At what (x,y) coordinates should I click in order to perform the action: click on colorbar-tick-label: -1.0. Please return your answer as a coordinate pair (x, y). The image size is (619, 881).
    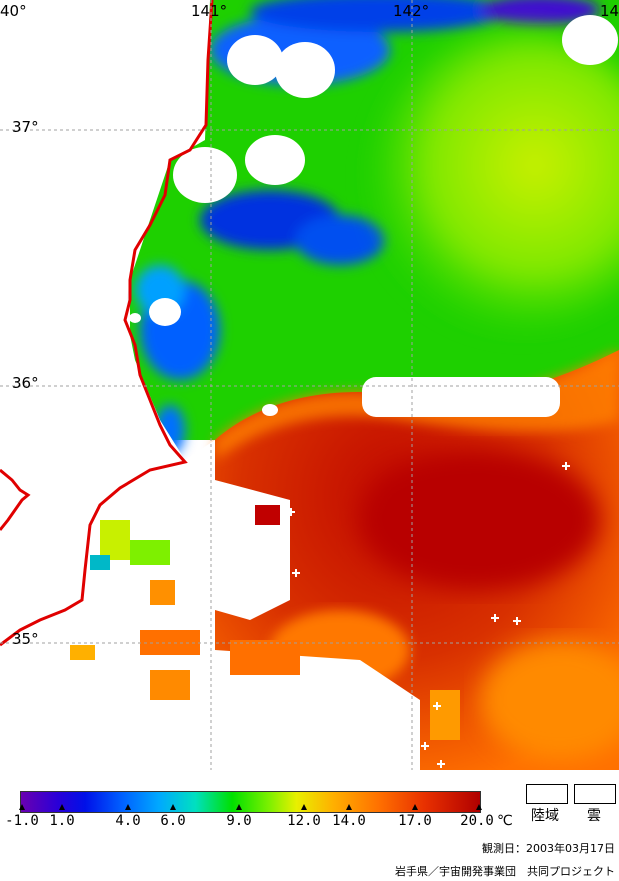
    Looking at the image, I should click on (22, 821).